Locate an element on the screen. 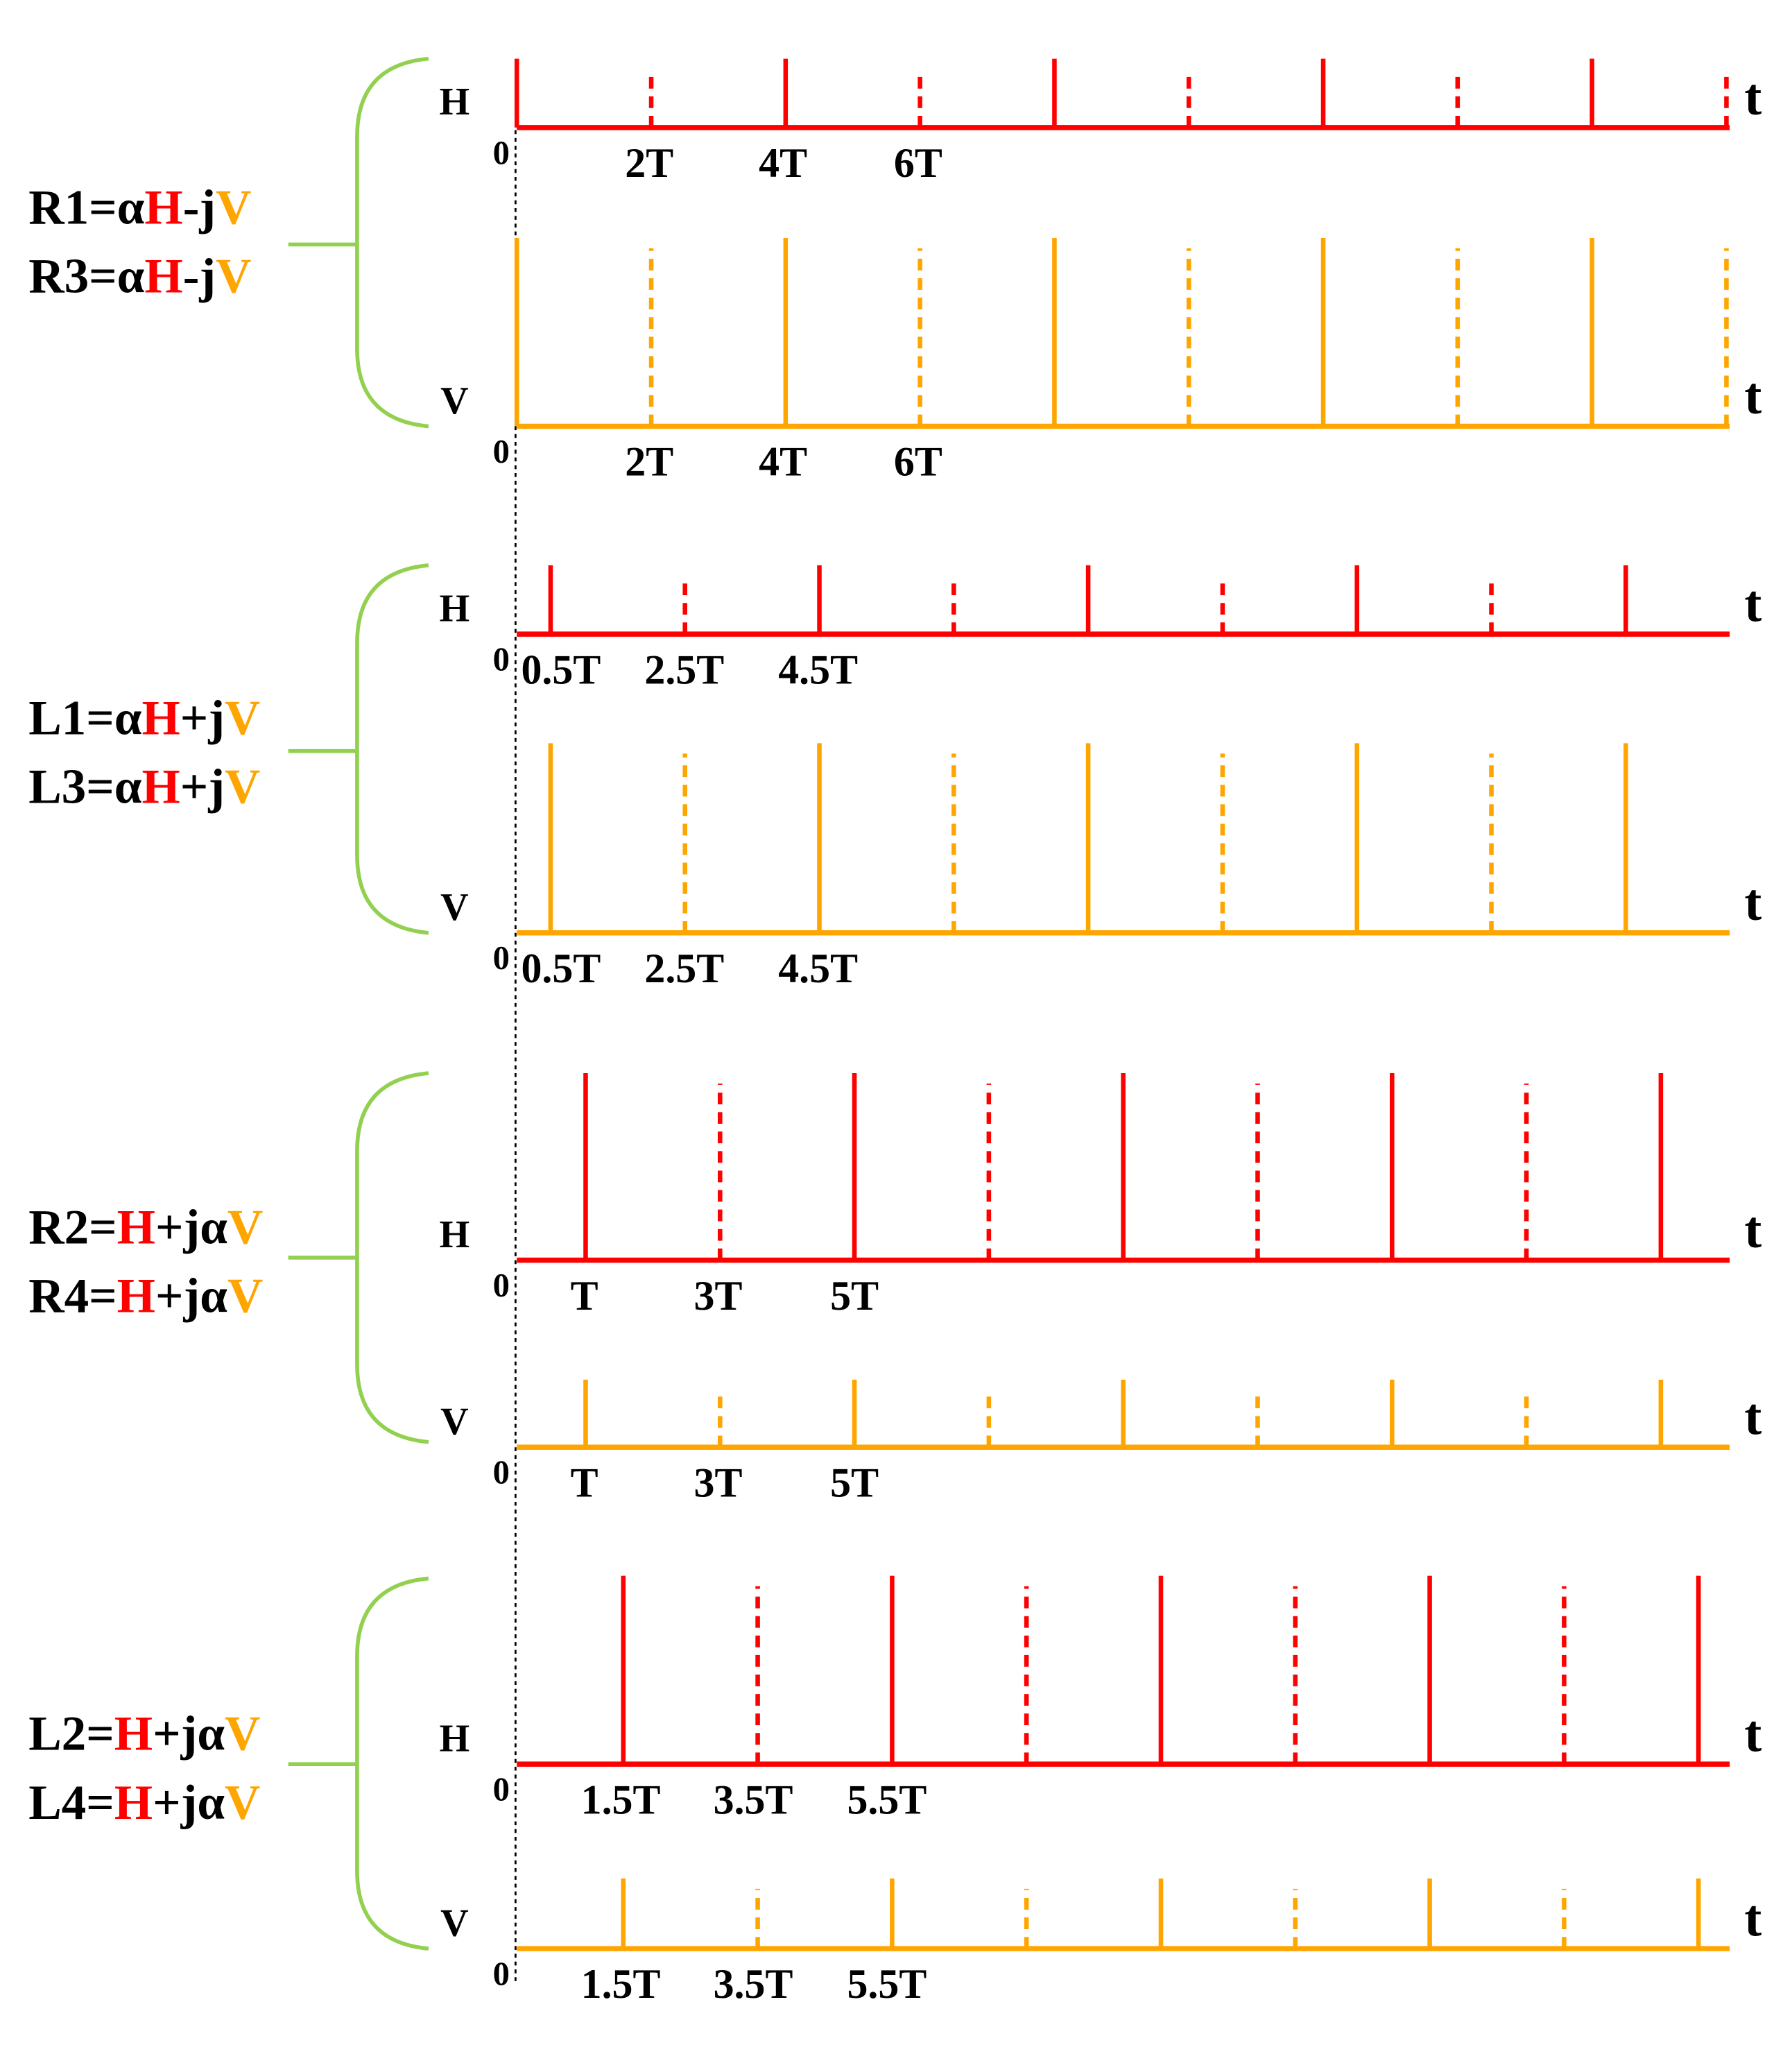  formula: R3=αH-jV is located at coordinates (139, 277).